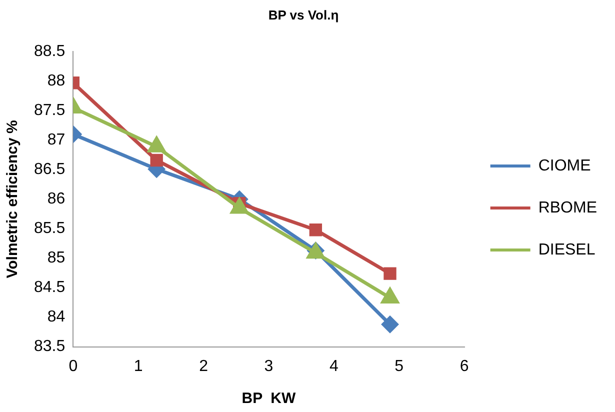 The height and width of the screenshot is (412, 615). I want to click on y-tick-label: 84, so click(56, 317).